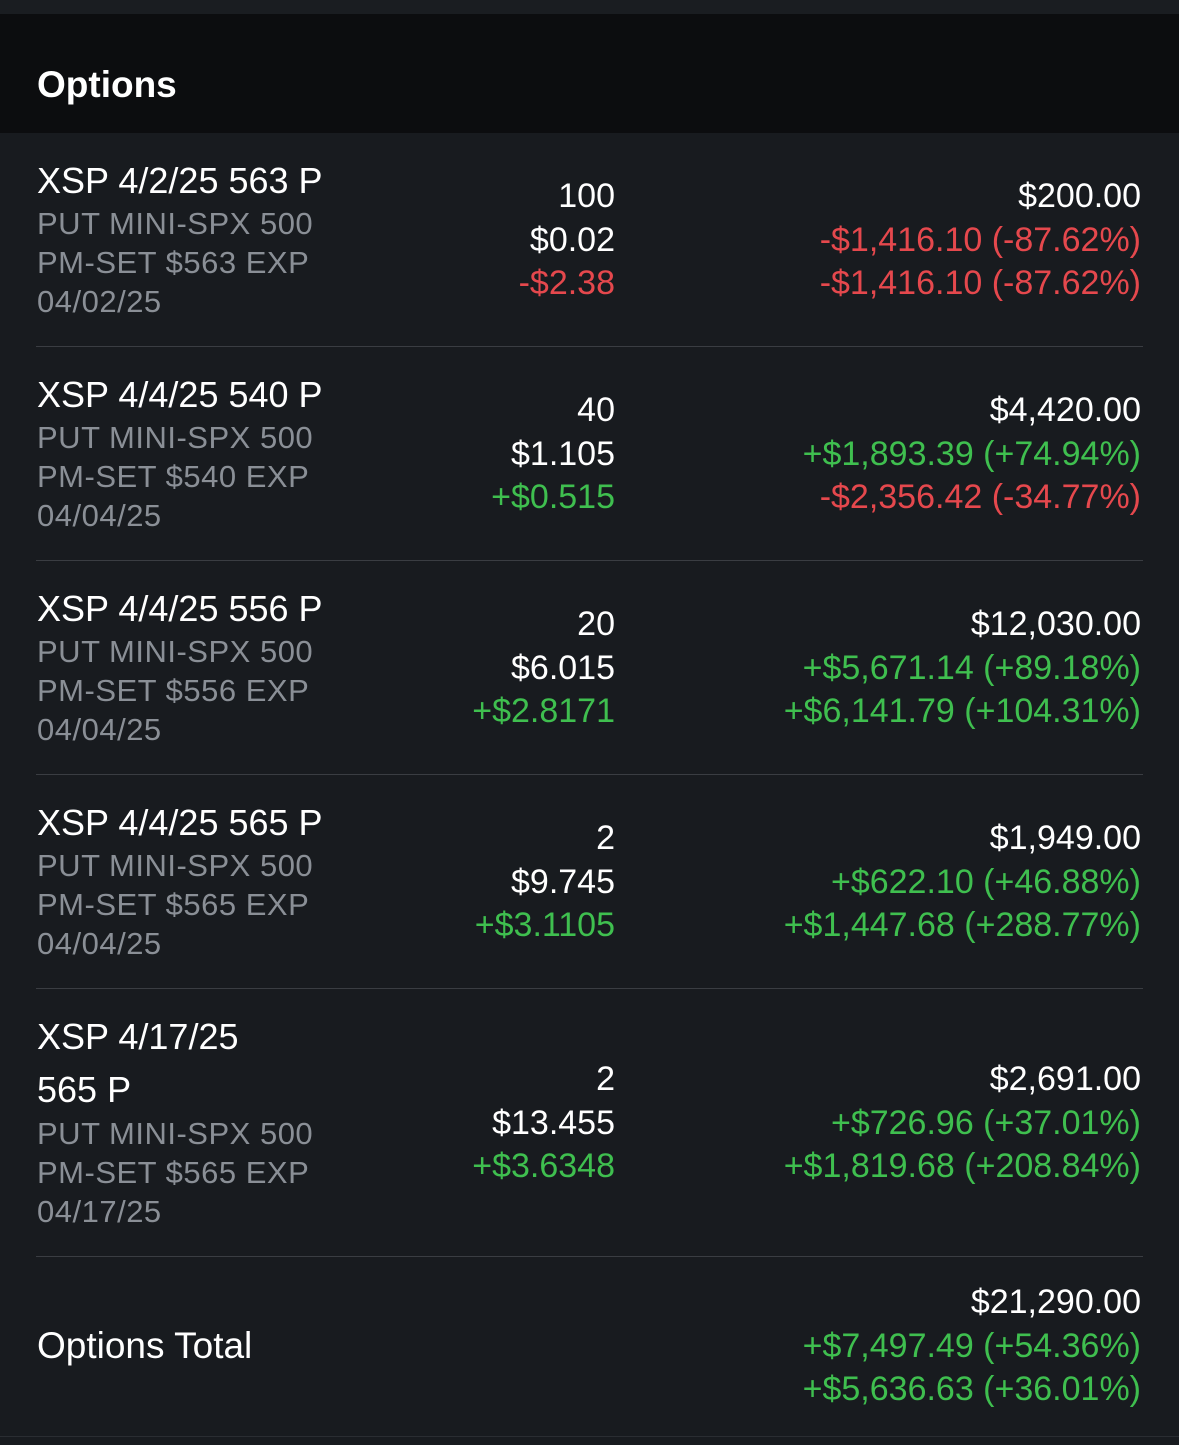  What do you see at coordinates (596, 410) in the screenshot?
I see `position-quantity: 40` at bounding box center [596, 410].